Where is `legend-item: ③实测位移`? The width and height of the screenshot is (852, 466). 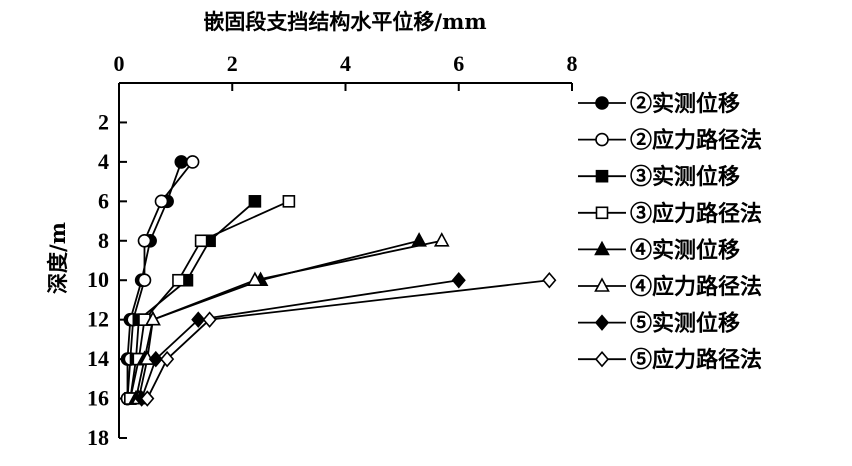 legend-item: ③实测位移 is located at coordinates (659, 177).